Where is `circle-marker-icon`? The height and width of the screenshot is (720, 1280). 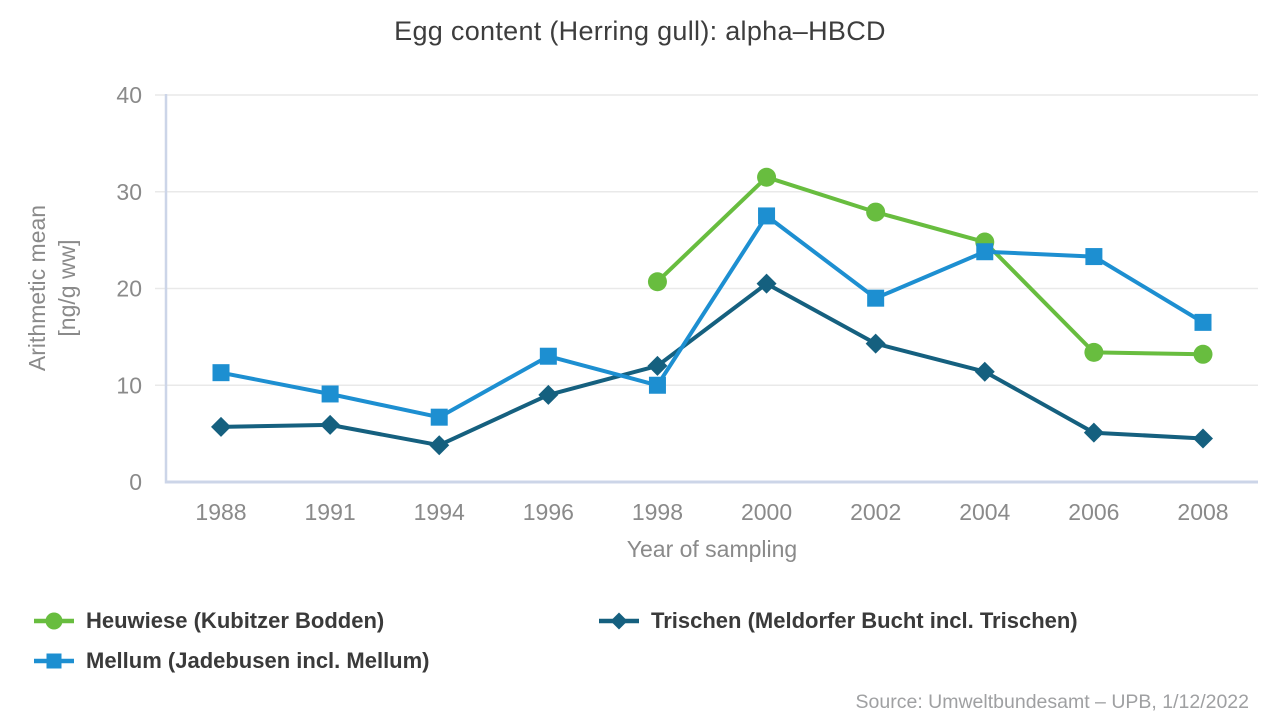
circle-marker-icon is located at coordinates (54, 621).